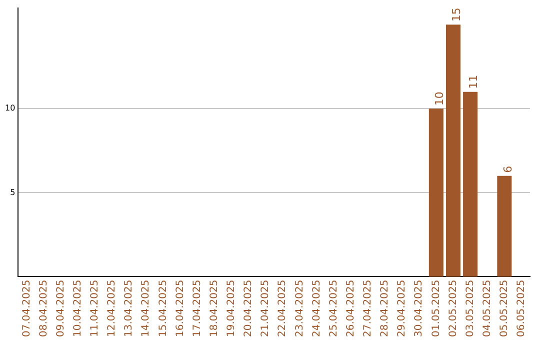  Describe the element at coordinates (60, 309) in the screenshot. I see `x-tick-label: 09.04.2025` at that location.